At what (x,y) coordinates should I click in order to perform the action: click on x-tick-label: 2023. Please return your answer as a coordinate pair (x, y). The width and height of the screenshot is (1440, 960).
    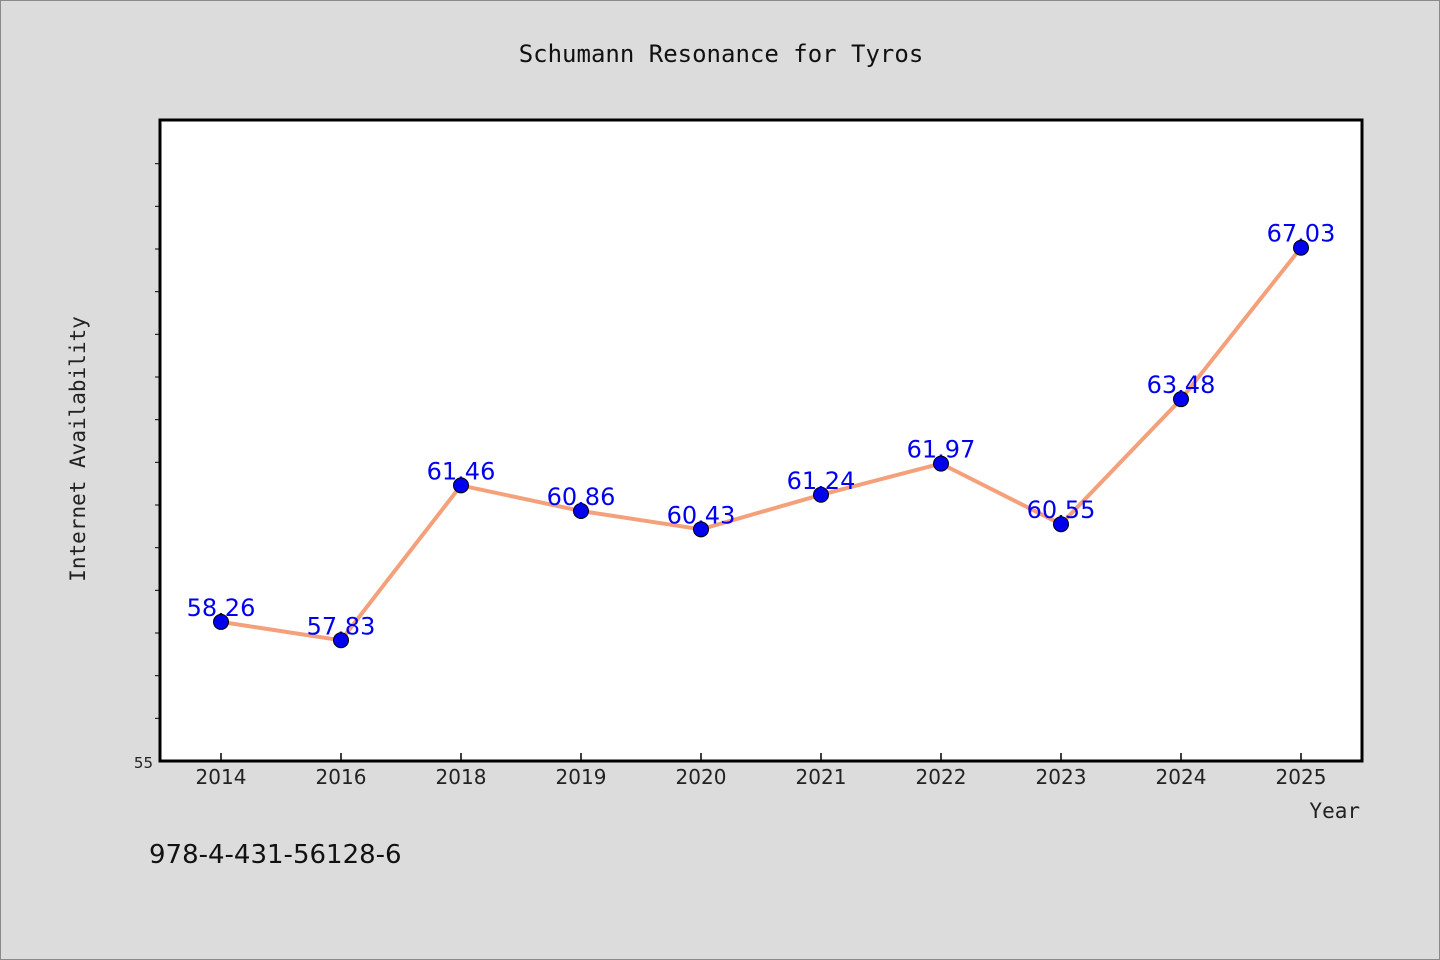
    Looking at the image, I should click on (1061, 777).